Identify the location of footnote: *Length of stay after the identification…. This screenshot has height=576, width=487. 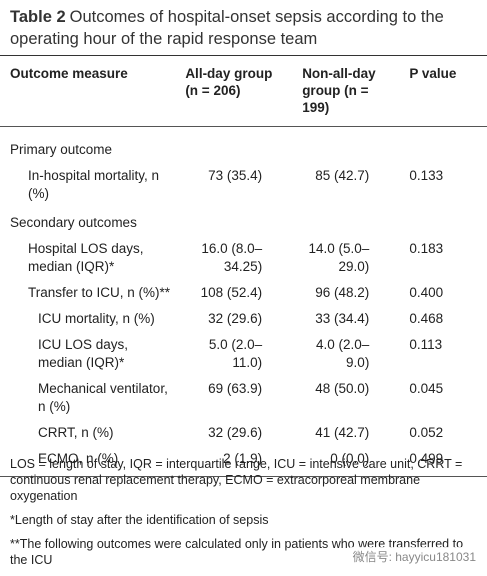
(139, 520).